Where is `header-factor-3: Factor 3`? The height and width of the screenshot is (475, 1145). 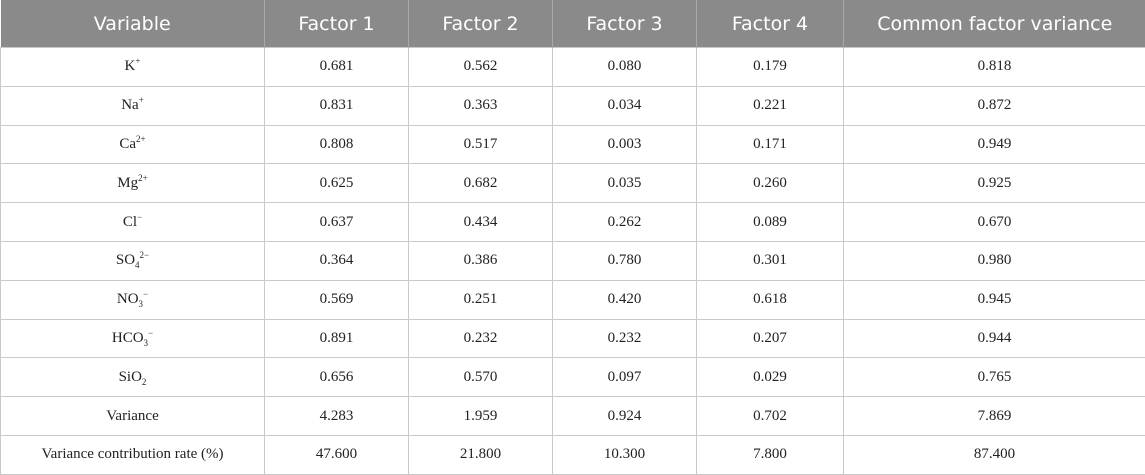
header-factor-3: Factor 3 is located at coordinates (625, 24).